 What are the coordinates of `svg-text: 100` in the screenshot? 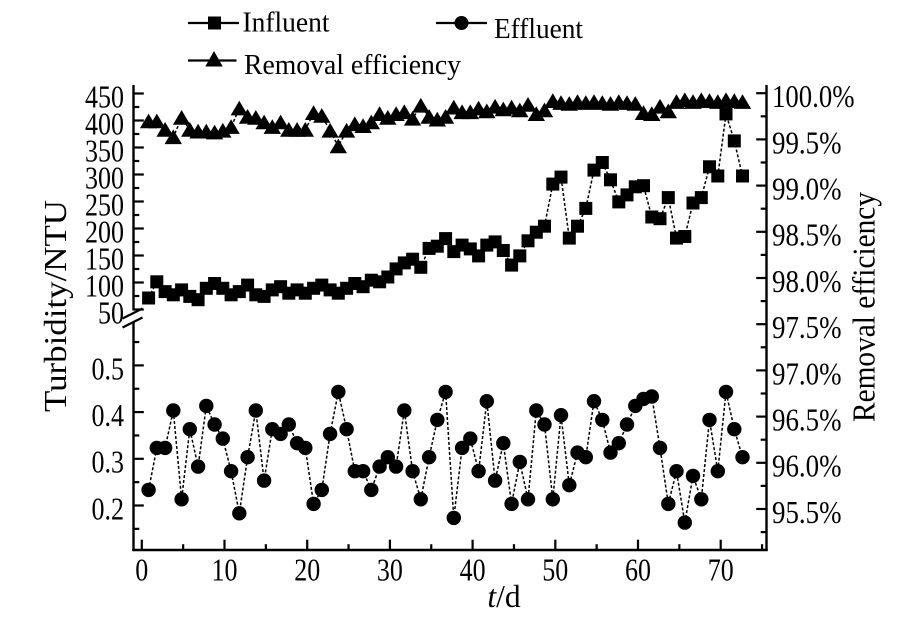 It's located at (104, 285).